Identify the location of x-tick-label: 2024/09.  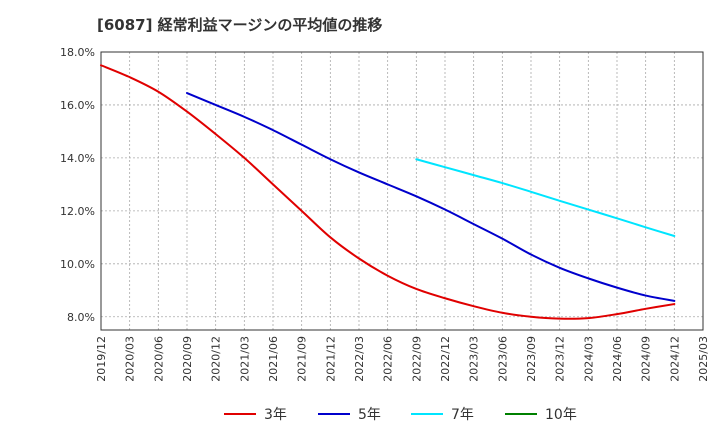
(646, 359).